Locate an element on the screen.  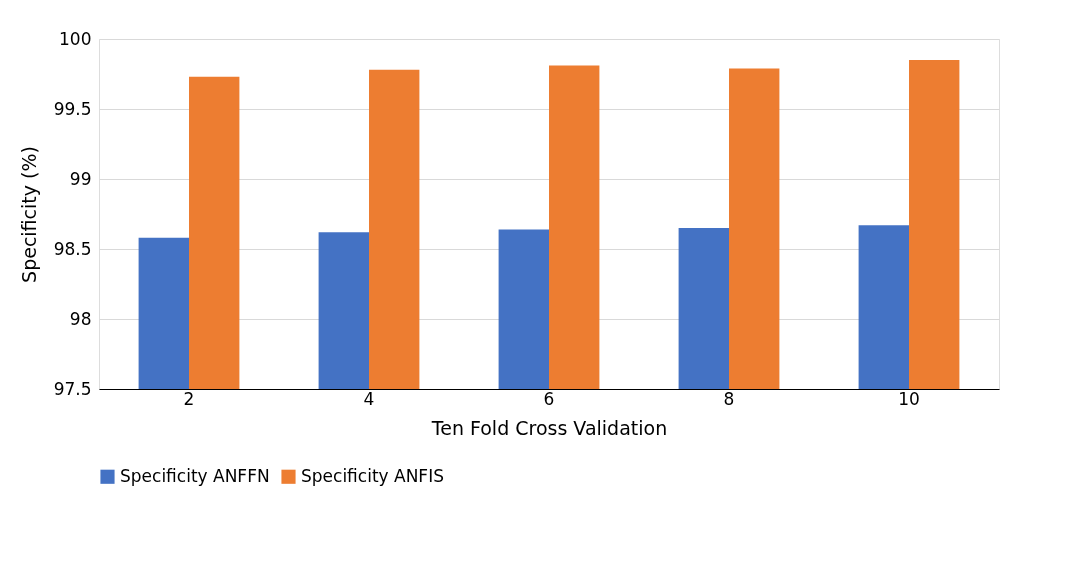
y-tick-label: 97.5 is located at coordinates (72, 388).